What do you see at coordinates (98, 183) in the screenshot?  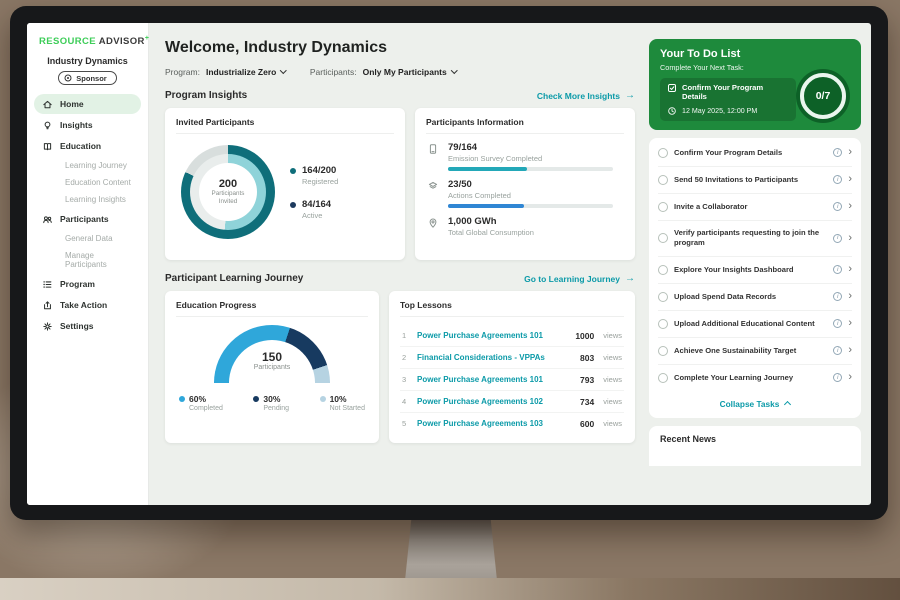 I see `sidebar-item-education-content: Education Content` at bounding box center [98, 183].